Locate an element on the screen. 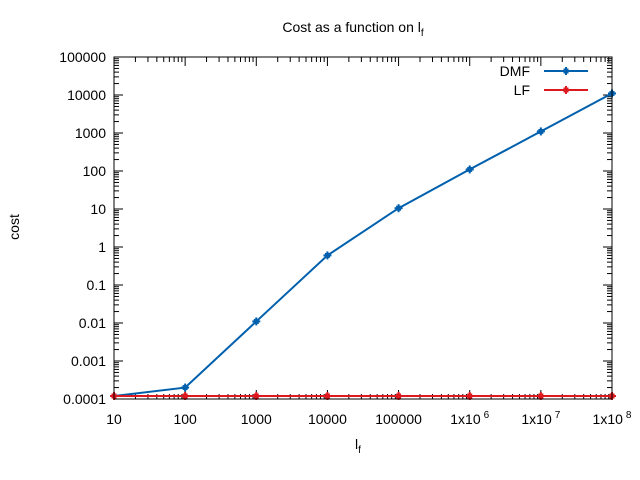  x-tick-label: 10000 is located at coordinates (327, 419).